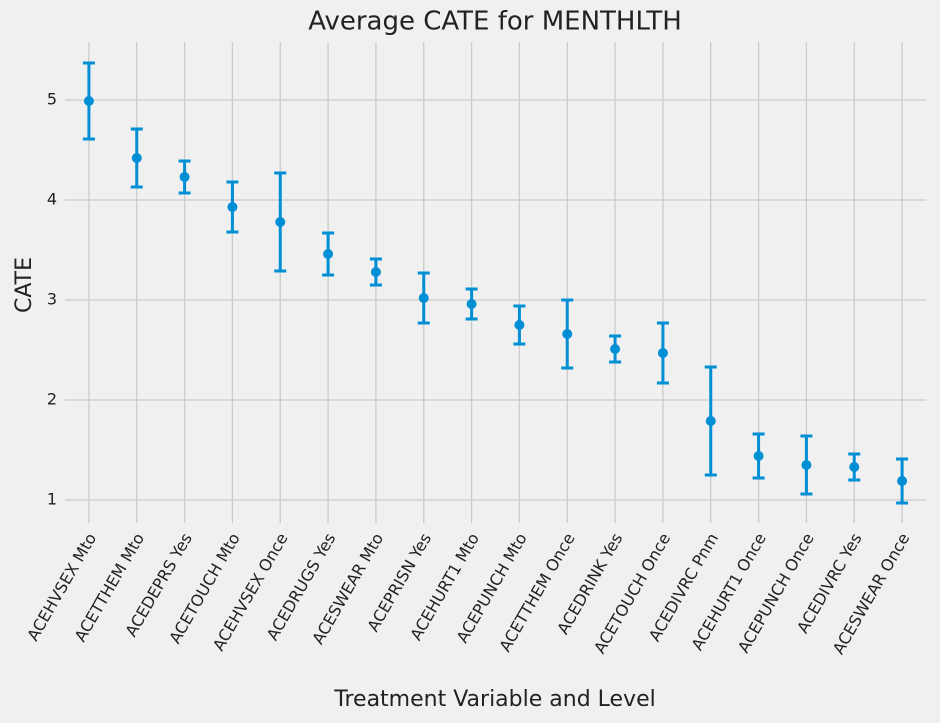  What do you see at coordinates (494, 699) in the screenshot?
I see `x-axis-label: Treatment Variable and Level` at bounding box center [494, 699].